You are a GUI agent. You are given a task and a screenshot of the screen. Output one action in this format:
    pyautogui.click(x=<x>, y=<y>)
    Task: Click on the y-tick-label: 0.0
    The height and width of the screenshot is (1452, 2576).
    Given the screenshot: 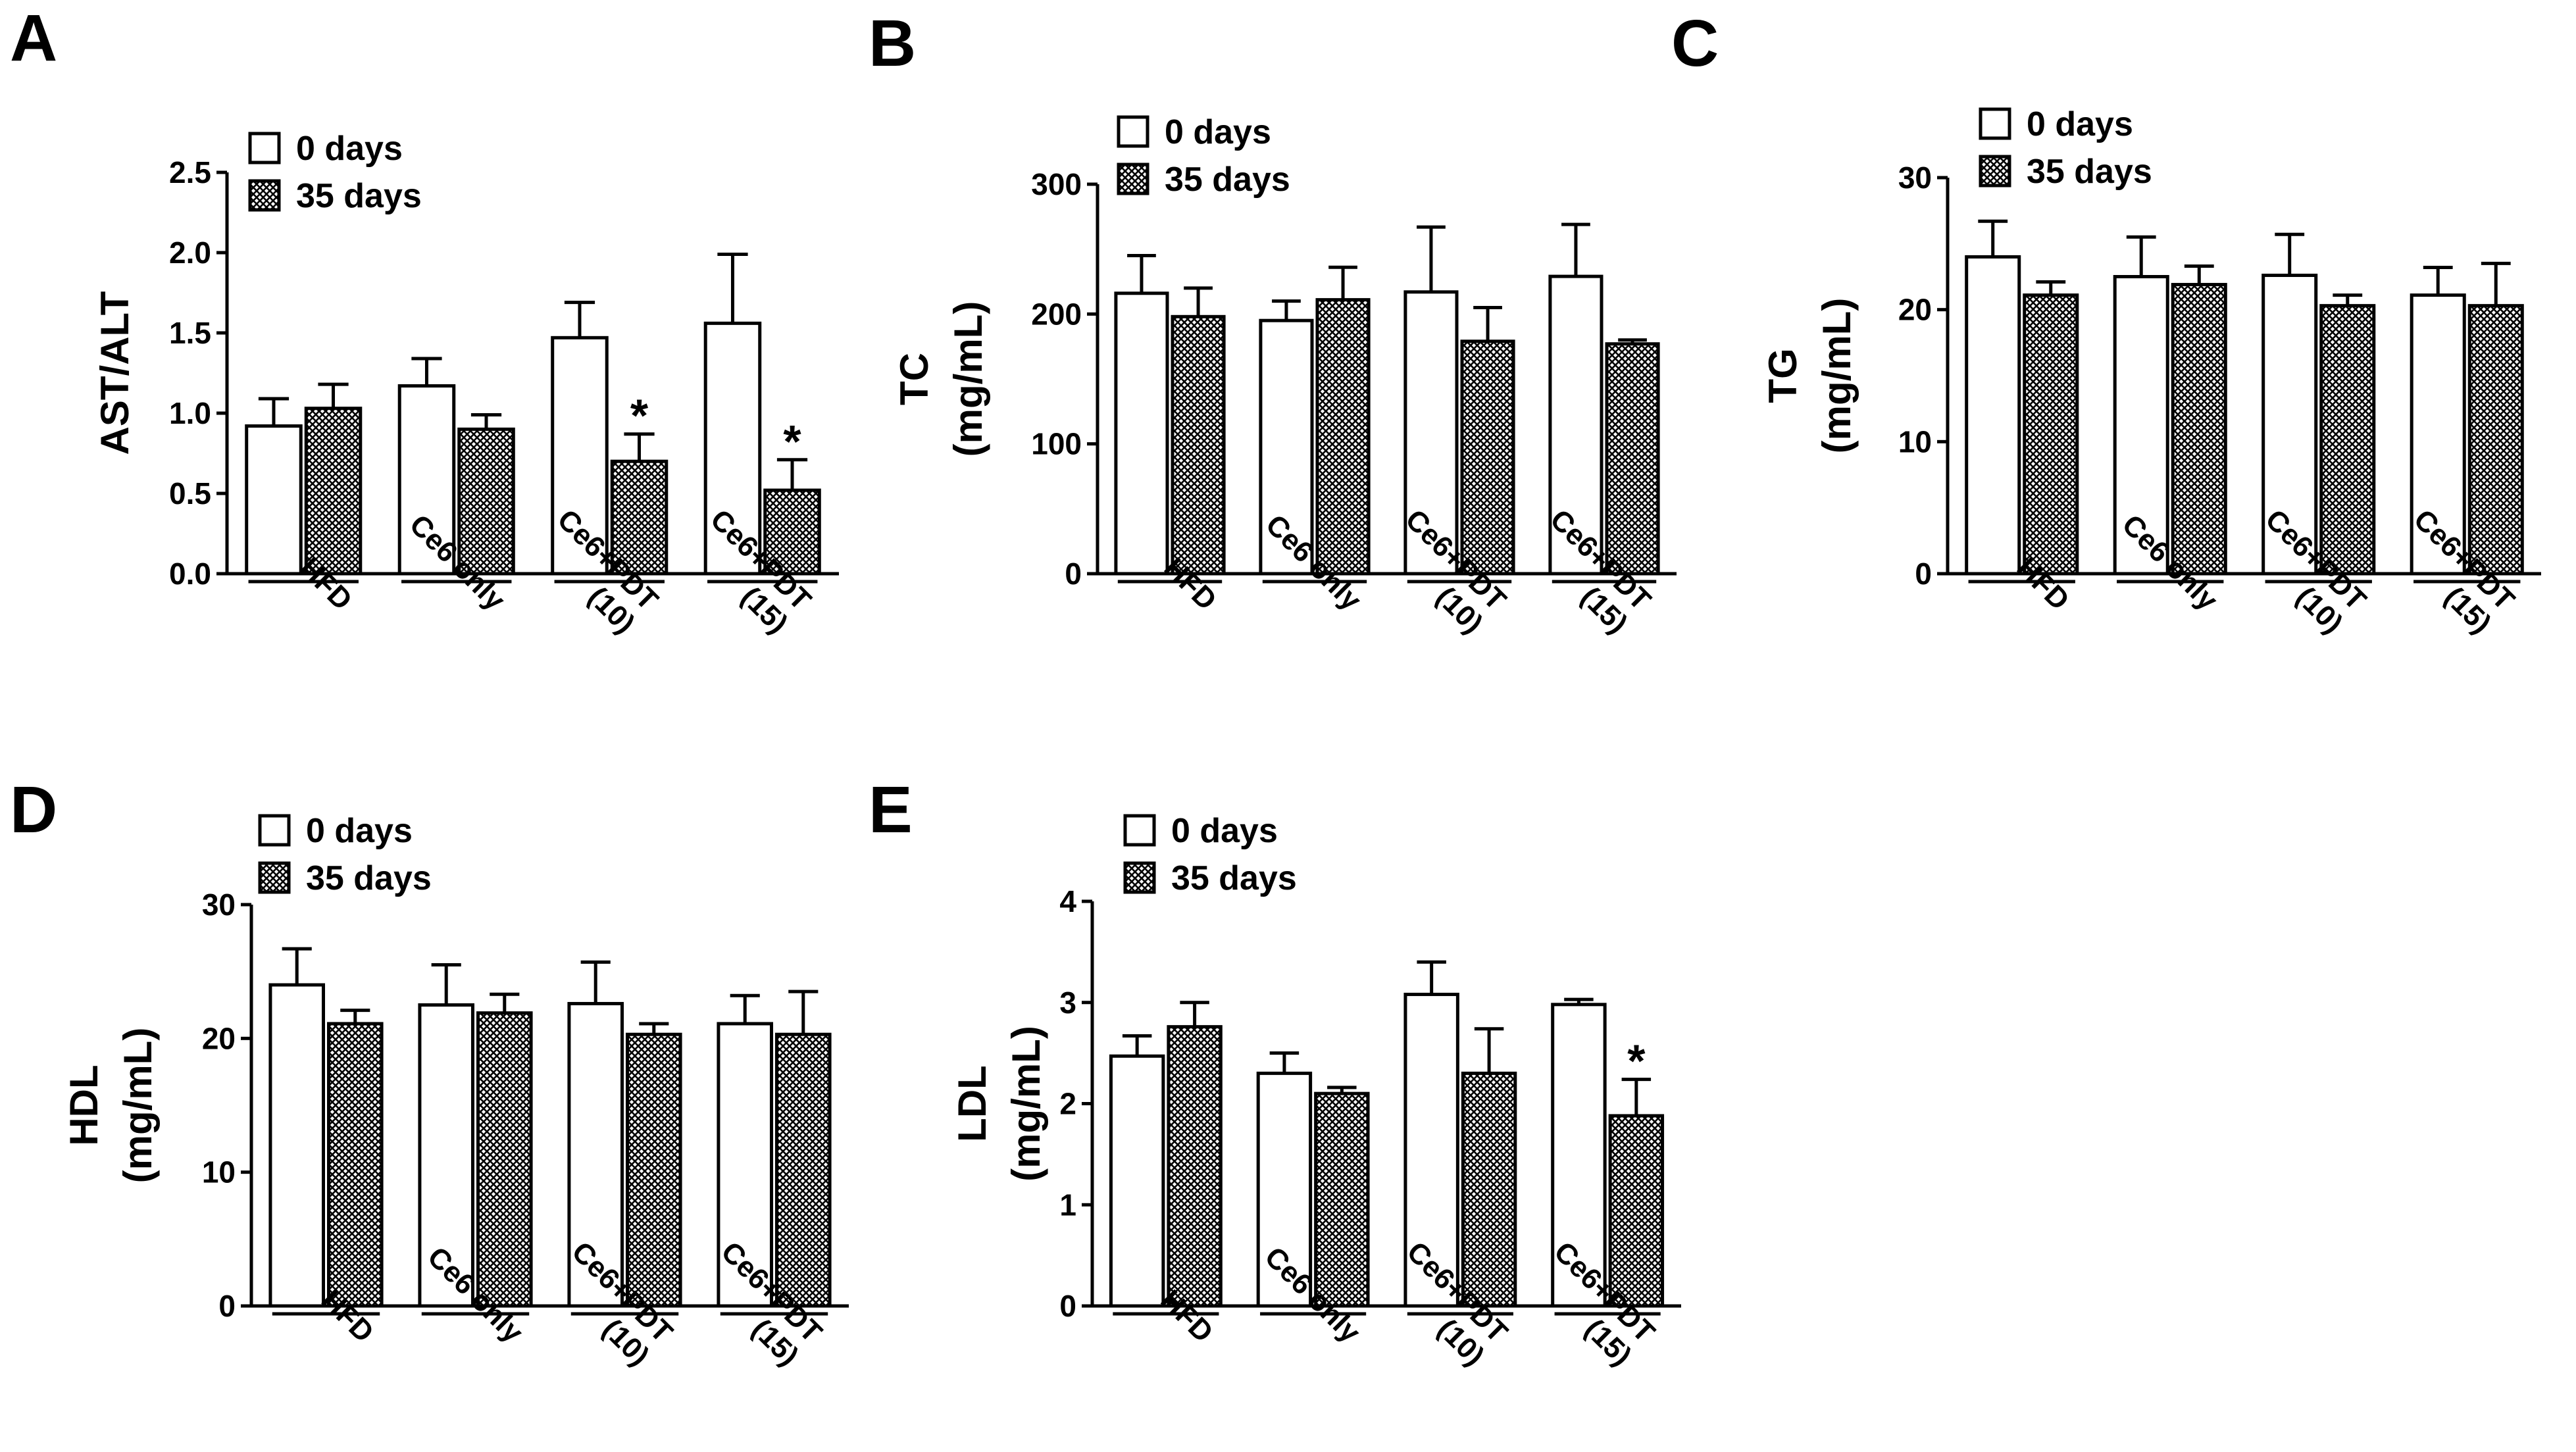 What is the action you would take?
    pyautogui.click(x=190, y=574)
    